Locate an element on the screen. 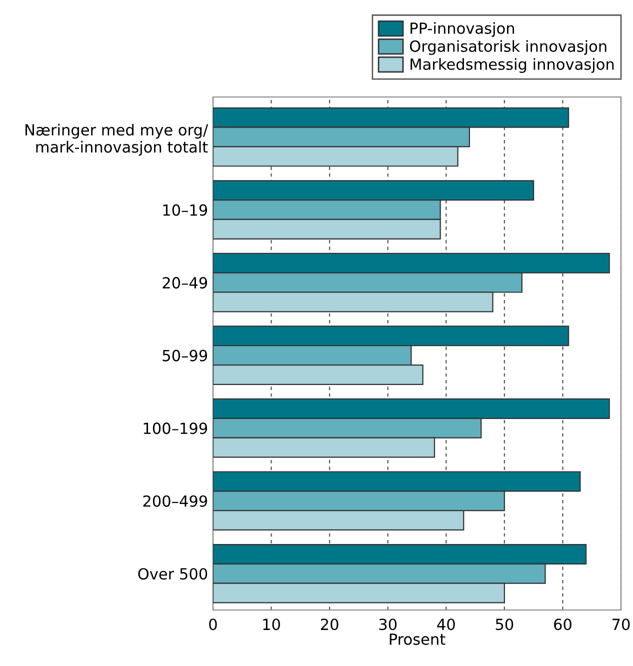 This screenshot has width=633, height=666. y-tick-label: 50–99 is located at coordinates (185, 356).